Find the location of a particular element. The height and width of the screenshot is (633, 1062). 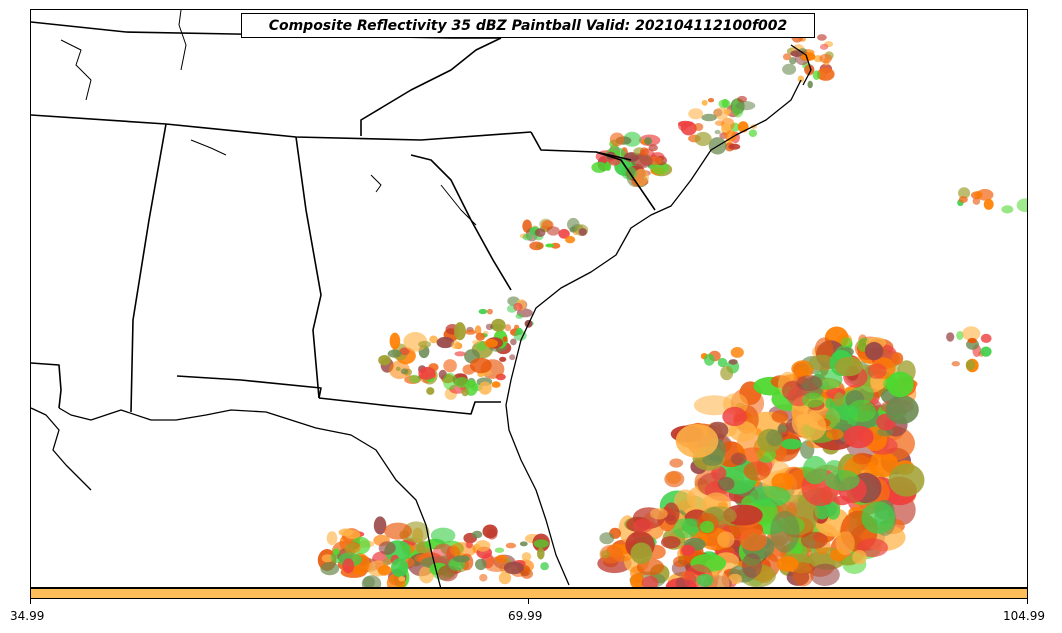

colorbar-label-max: 104.99 is located at coordinates (1024, 616).